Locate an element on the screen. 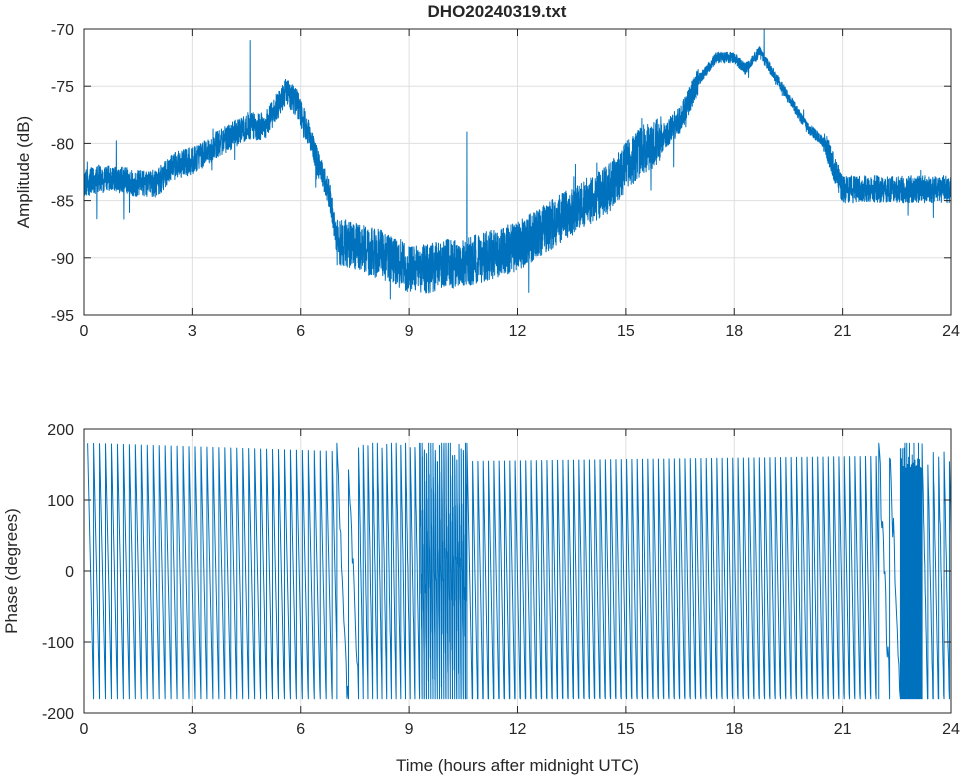 This screenshot has width=964, height=778. chart-title: DHO20240319.txt is located at coordinates (497, 11).